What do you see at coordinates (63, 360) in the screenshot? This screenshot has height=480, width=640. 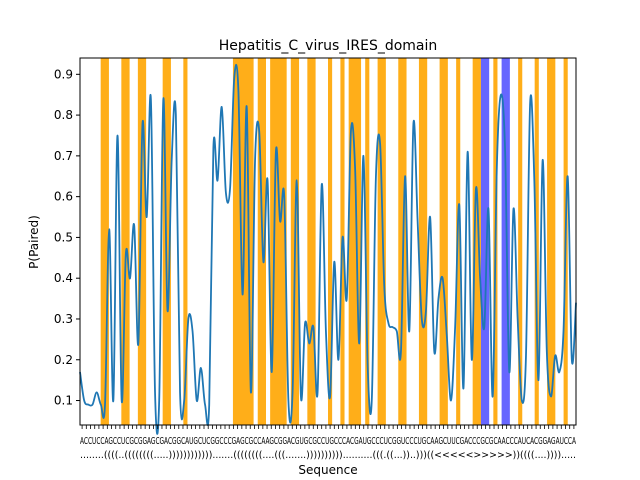 I see `y-tick-label: 0.2` at bounding box center [63, 360].